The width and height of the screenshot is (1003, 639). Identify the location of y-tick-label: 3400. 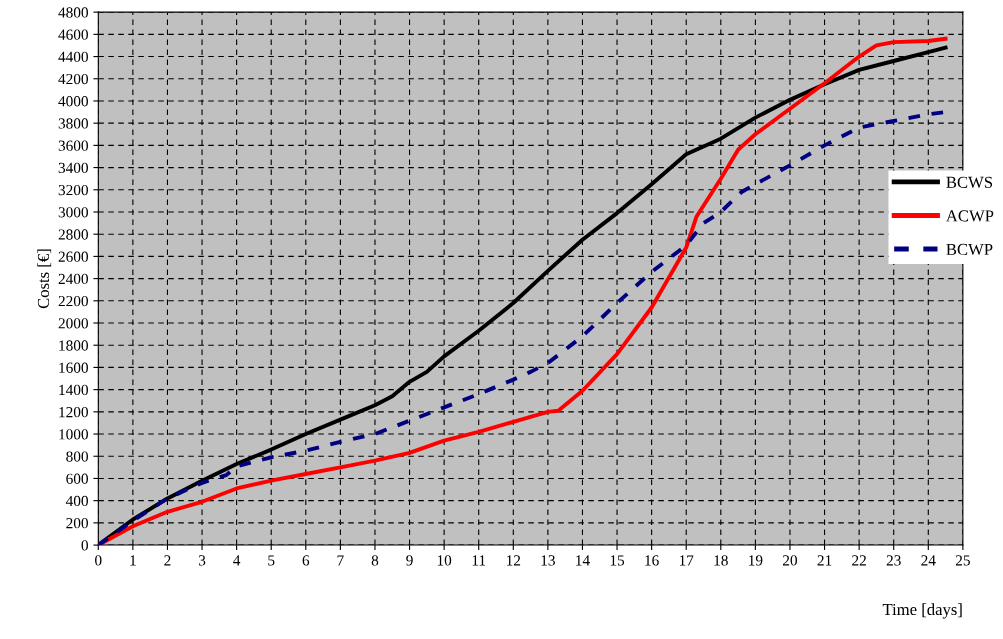
(73, 168).